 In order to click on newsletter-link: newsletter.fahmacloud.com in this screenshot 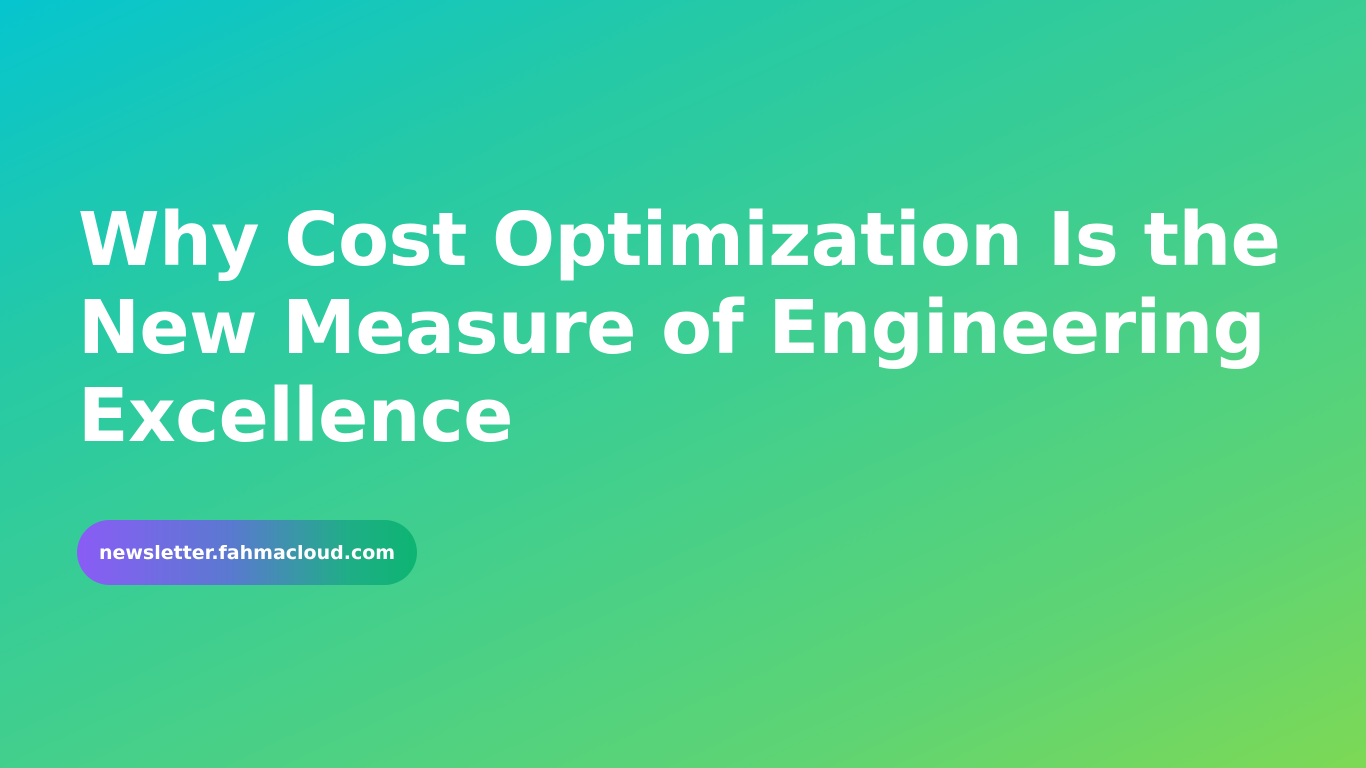, I will do `click(247, 552)`.